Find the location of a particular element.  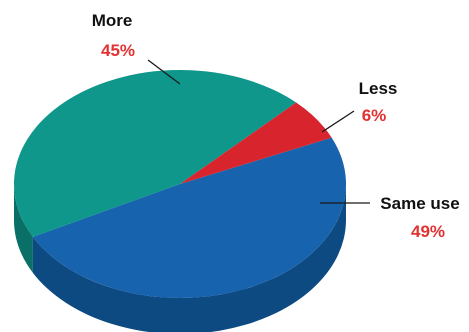

slice-value-more: 45% is located at coordinates (118, 50).